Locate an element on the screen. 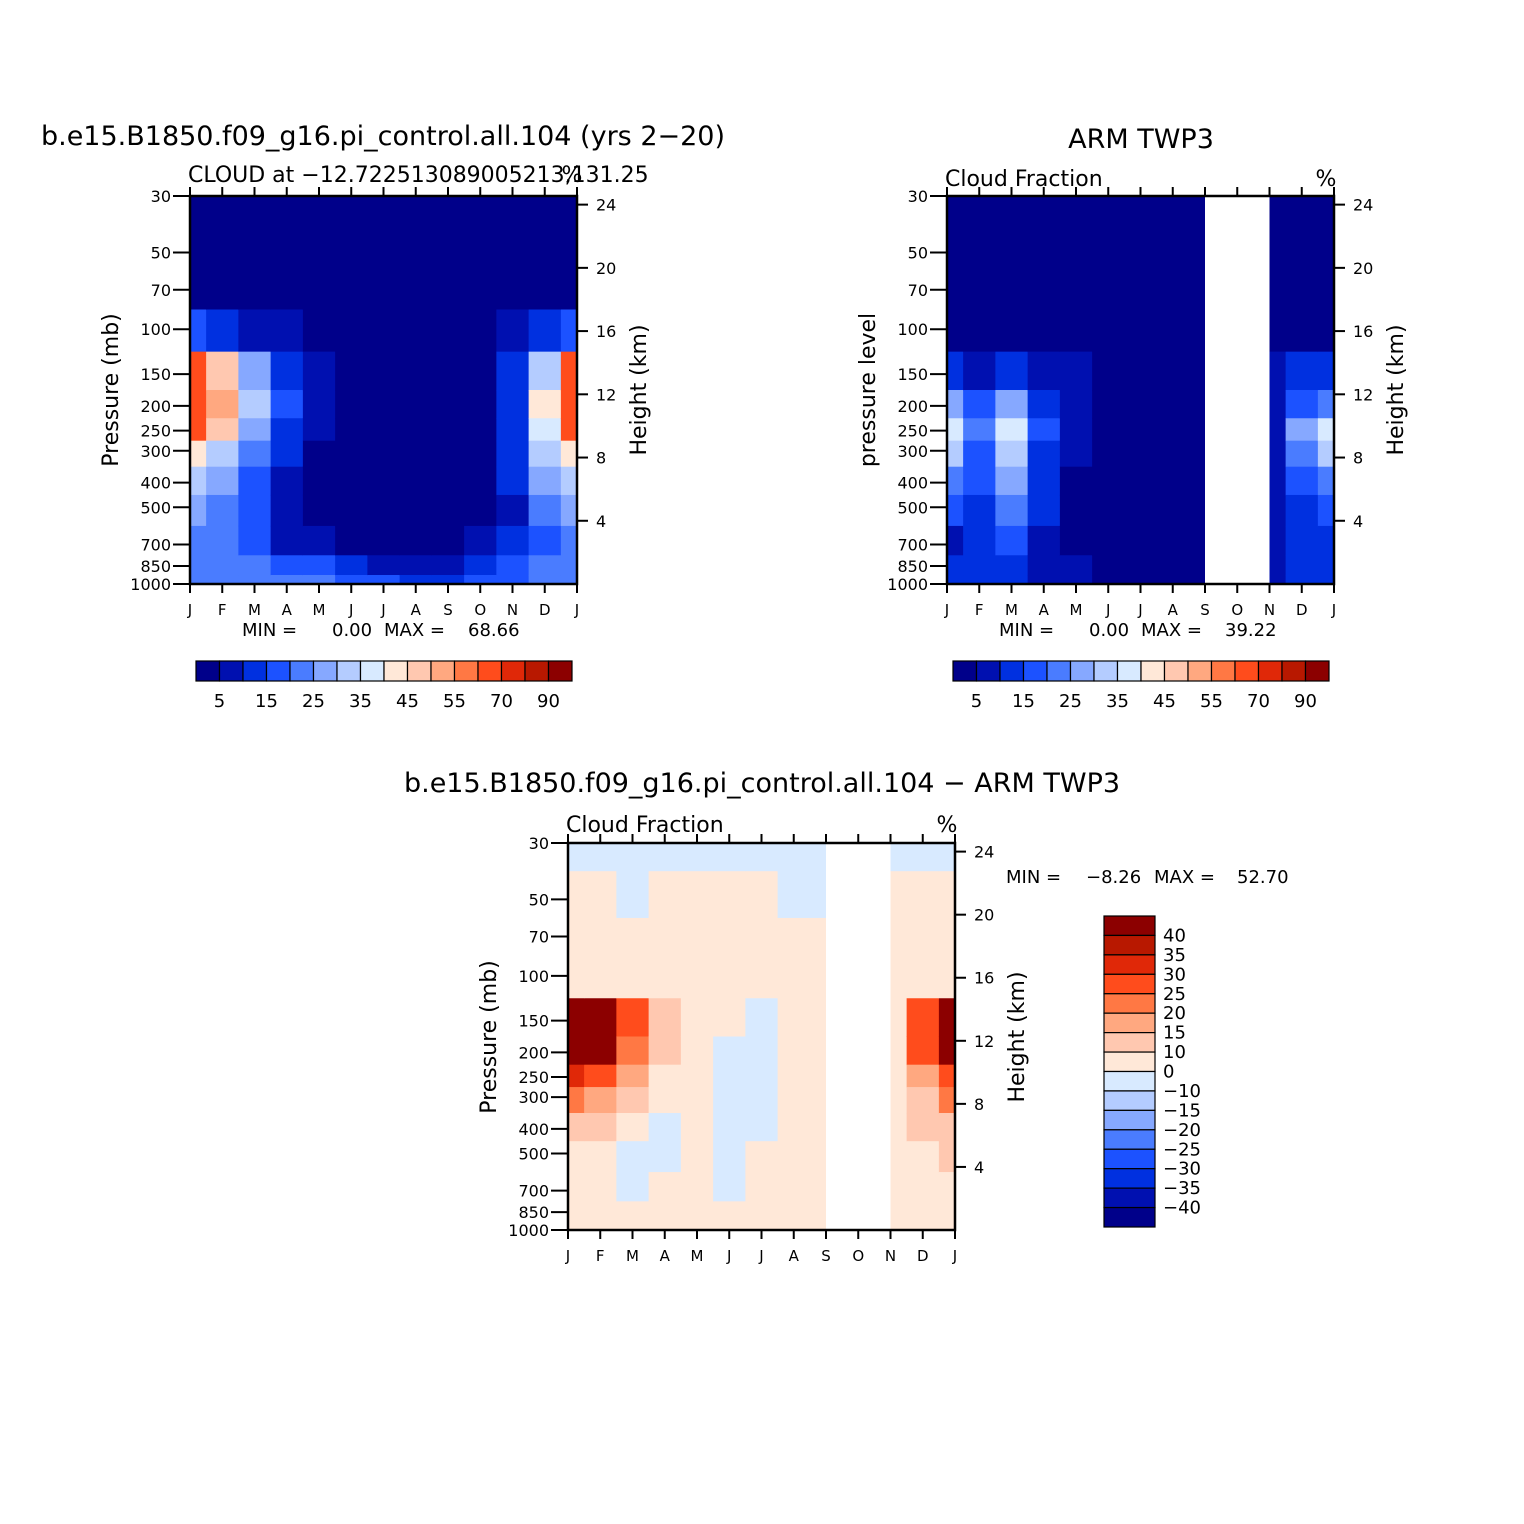  panel-diff-xtick-label: S is located at coordinates (826, 1256).